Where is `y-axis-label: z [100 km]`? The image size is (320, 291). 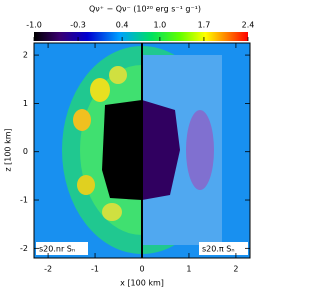 y-axis-label: z [100 km] is located at coordinates (8, 149).